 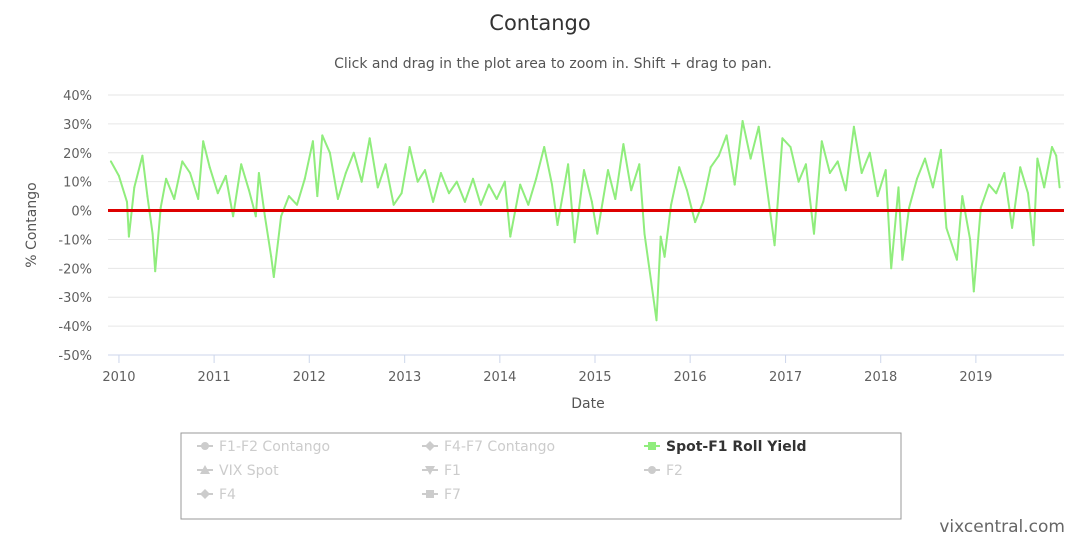 What do you see at coordinates (441, 495) in the screenshot?
I see `legend-item: F7` at bounding box center [441, 495].